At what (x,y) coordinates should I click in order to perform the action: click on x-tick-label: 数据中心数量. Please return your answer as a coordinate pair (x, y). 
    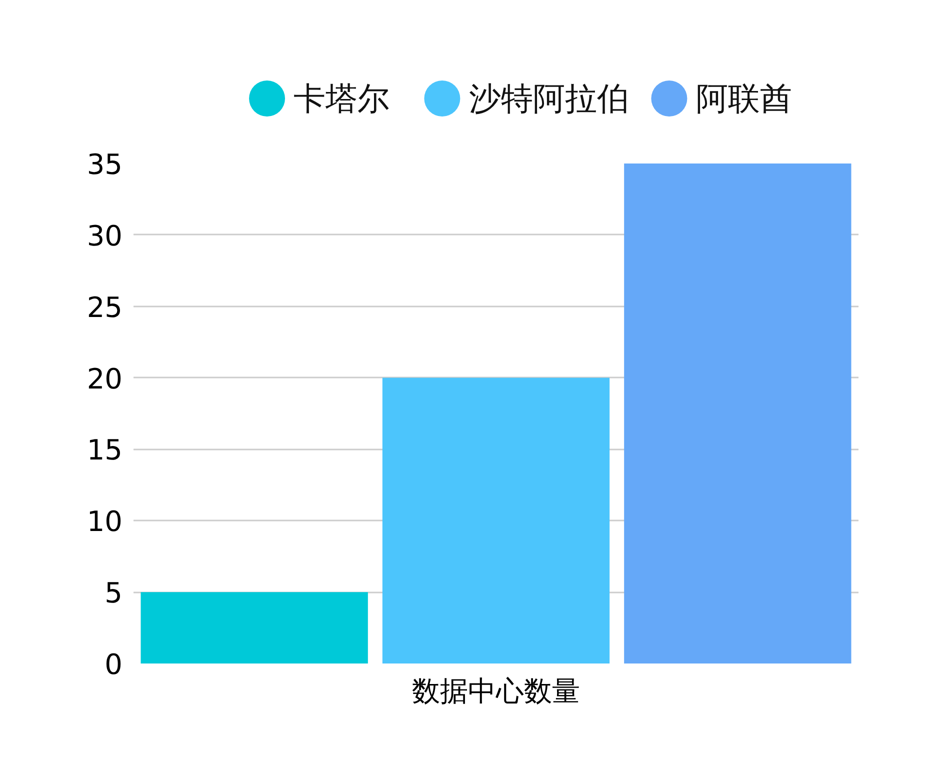
    Looking at the image, I should click on (496, 691).